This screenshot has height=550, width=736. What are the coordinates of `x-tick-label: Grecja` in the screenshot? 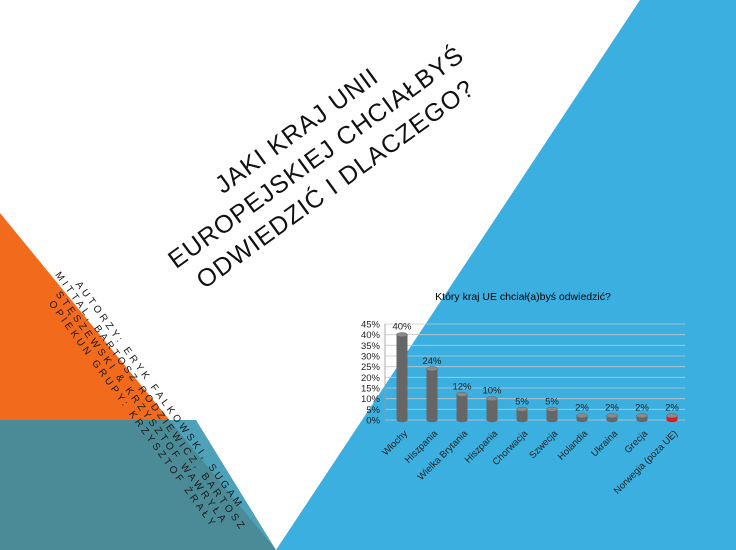 It's located at (637, 442).